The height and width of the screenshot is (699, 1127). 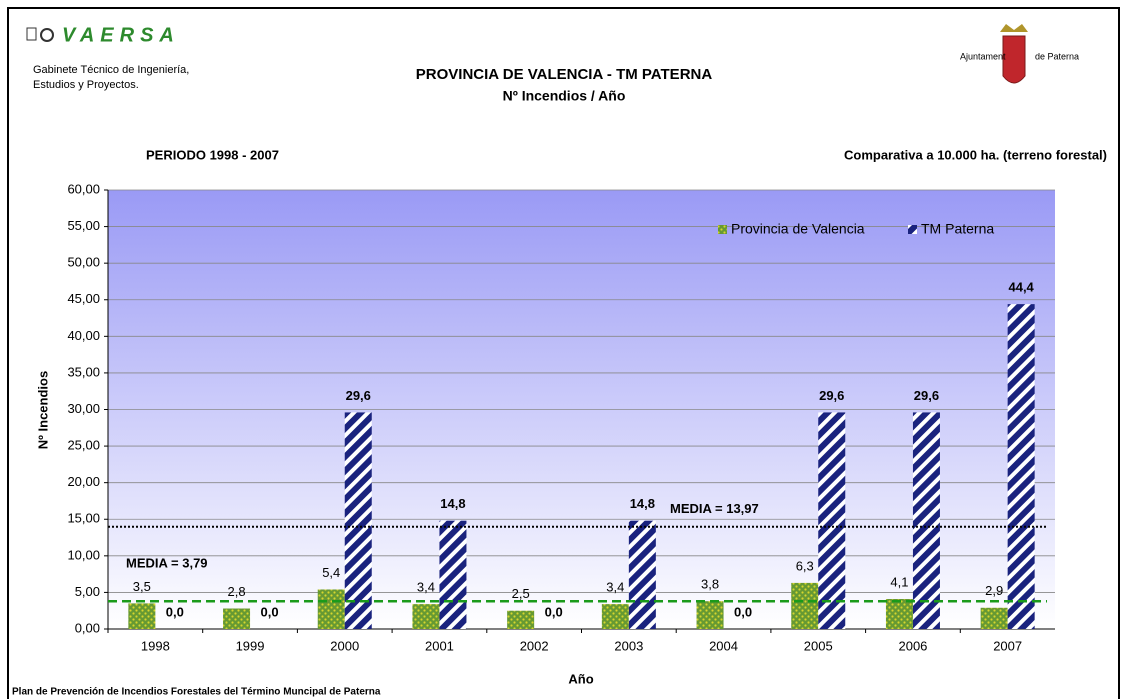 I want to click on crown, so click(x=1014, y=28).